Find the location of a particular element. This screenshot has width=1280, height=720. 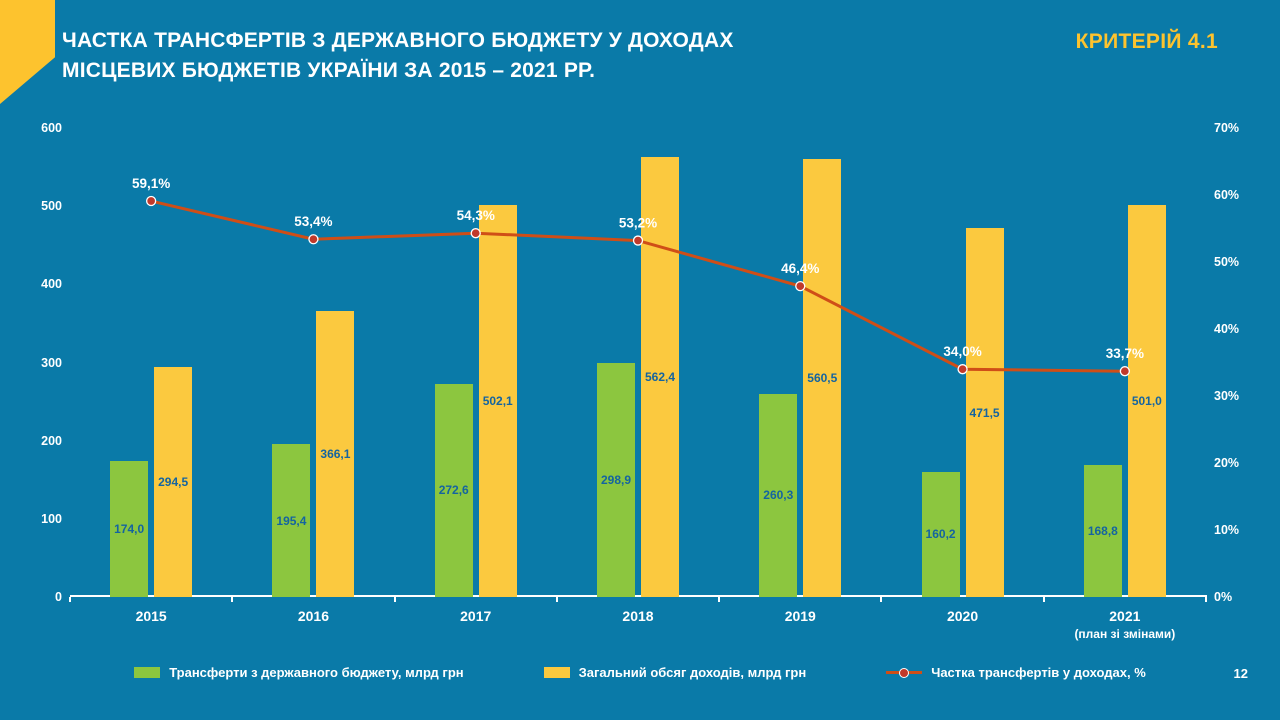

page-number: 12 is located at coordinates (1240, 673).